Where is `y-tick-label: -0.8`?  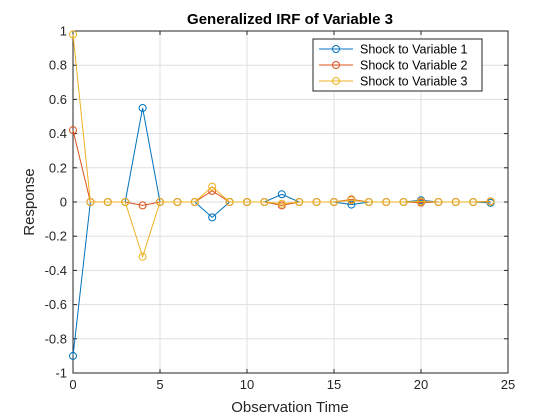 y-tick-label: -0.8 is located at coordinates (56, 338).